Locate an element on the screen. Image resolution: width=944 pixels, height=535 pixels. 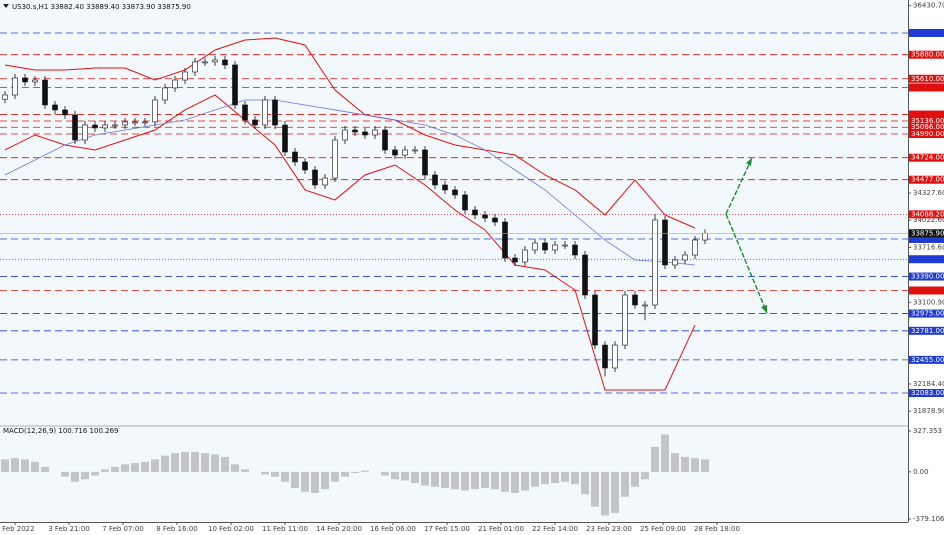
level-label: 35880.00 is located at coordinates (927, 55).